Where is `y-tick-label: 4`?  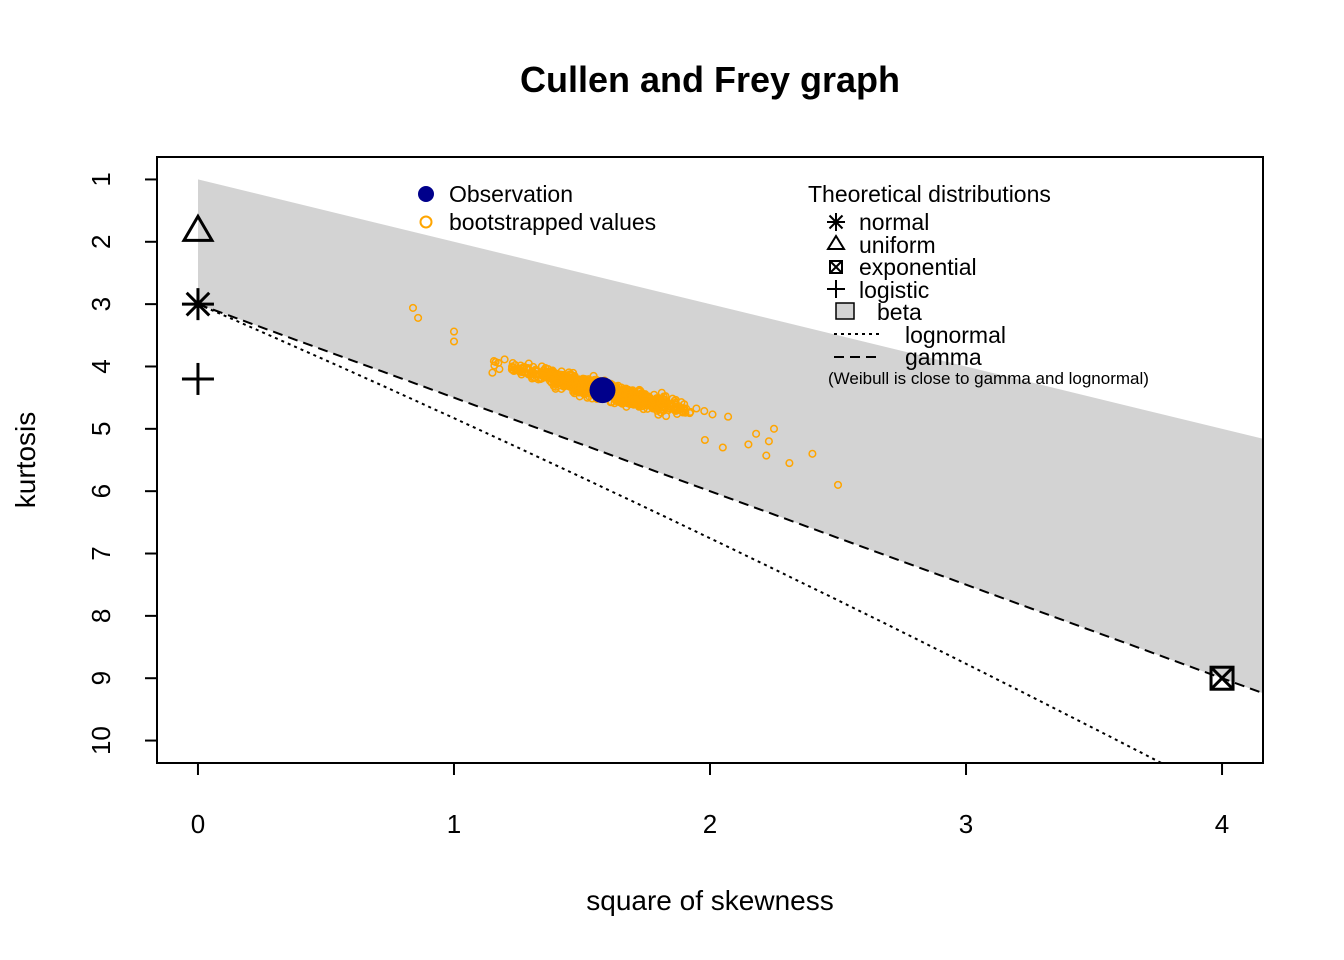 y-tick-label: 4 is located at coordinates (101, 366).